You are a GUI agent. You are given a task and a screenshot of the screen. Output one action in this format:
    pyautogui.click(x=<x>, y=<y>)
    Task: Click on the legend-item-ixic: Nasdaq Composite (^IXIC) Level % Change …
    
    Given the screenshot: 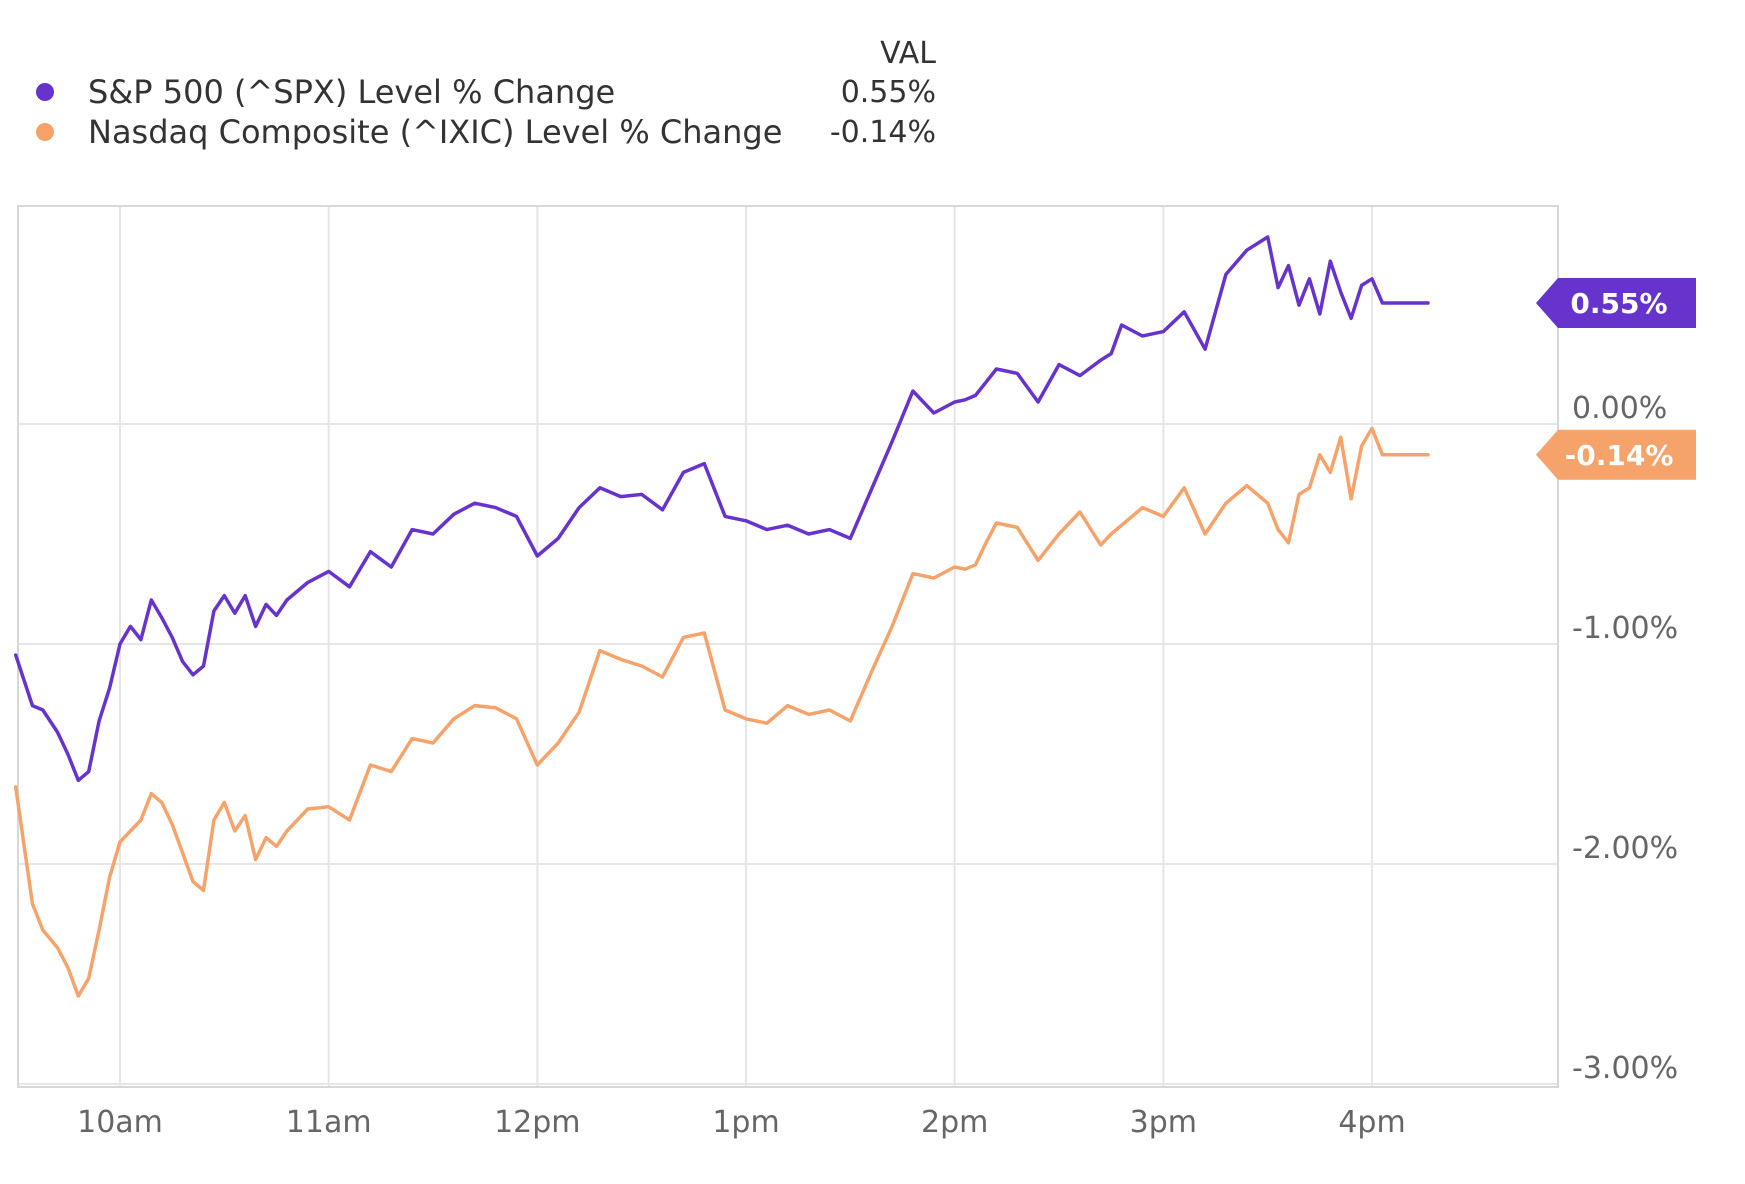 What is the action you would take?
    pyautogui.click(x=486, y=132)
    